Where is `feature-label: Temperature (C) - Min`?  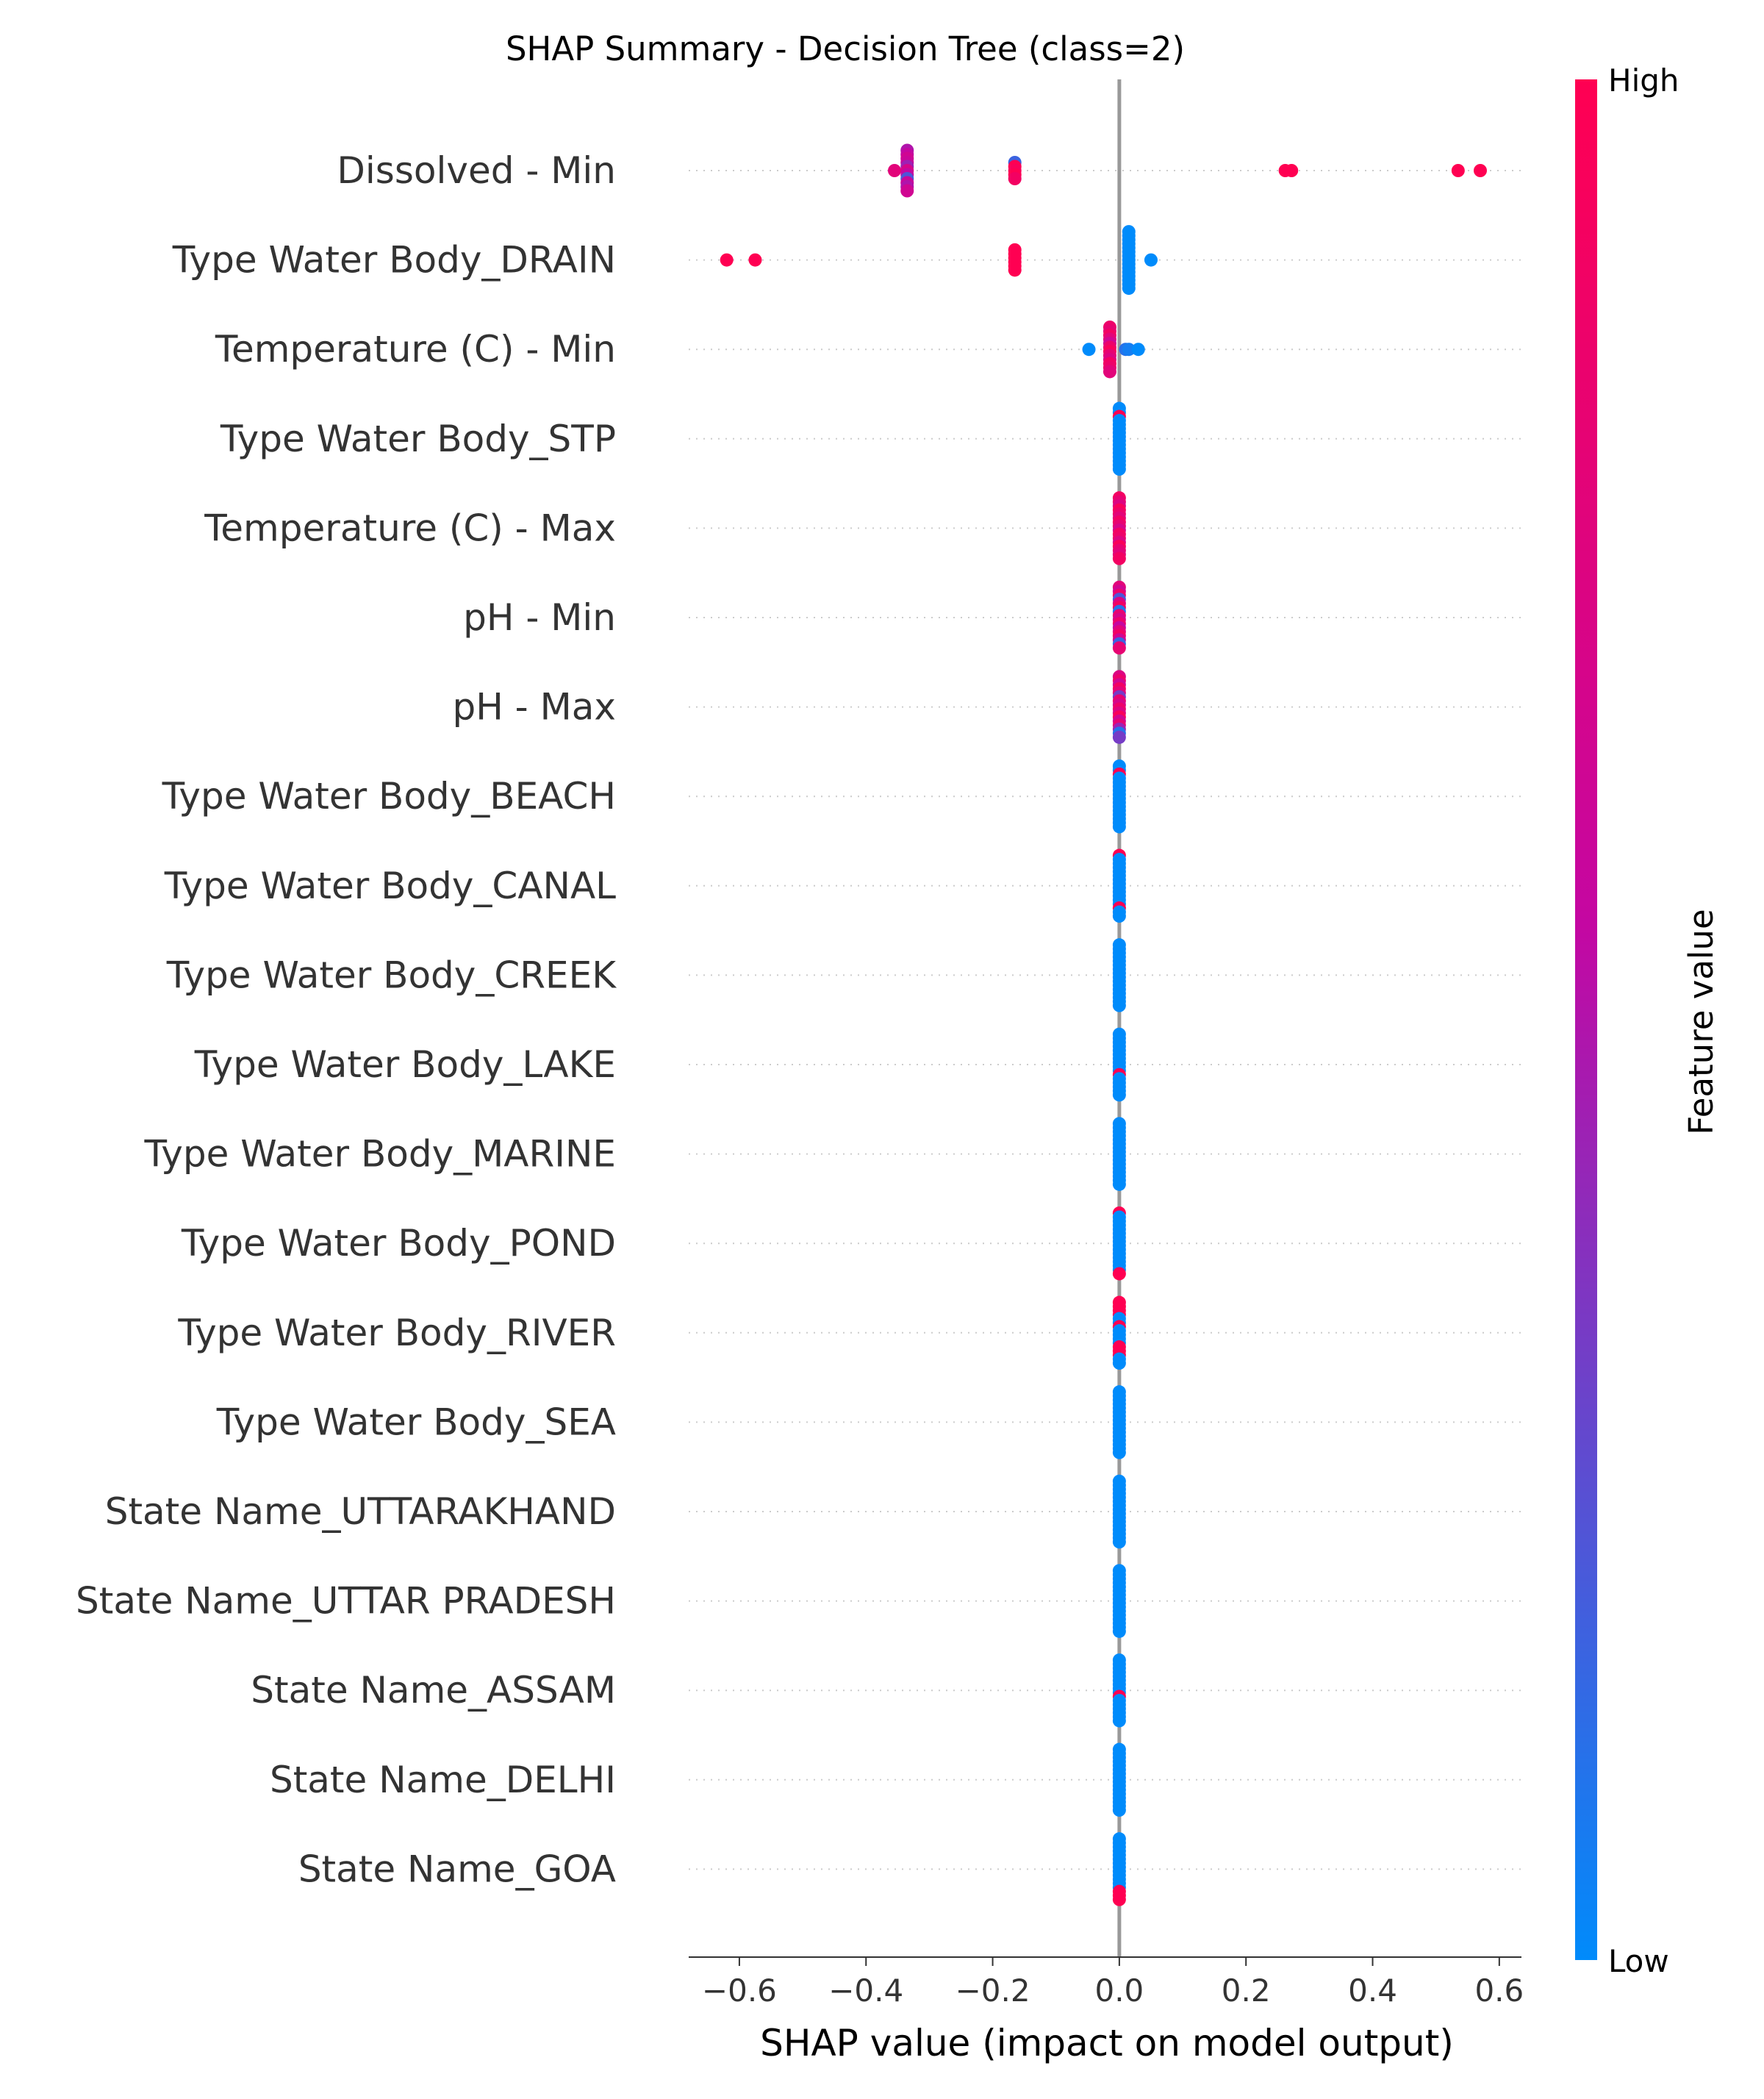
feature-label: Temperature (C) - Min is located at coordinates (415, 349).